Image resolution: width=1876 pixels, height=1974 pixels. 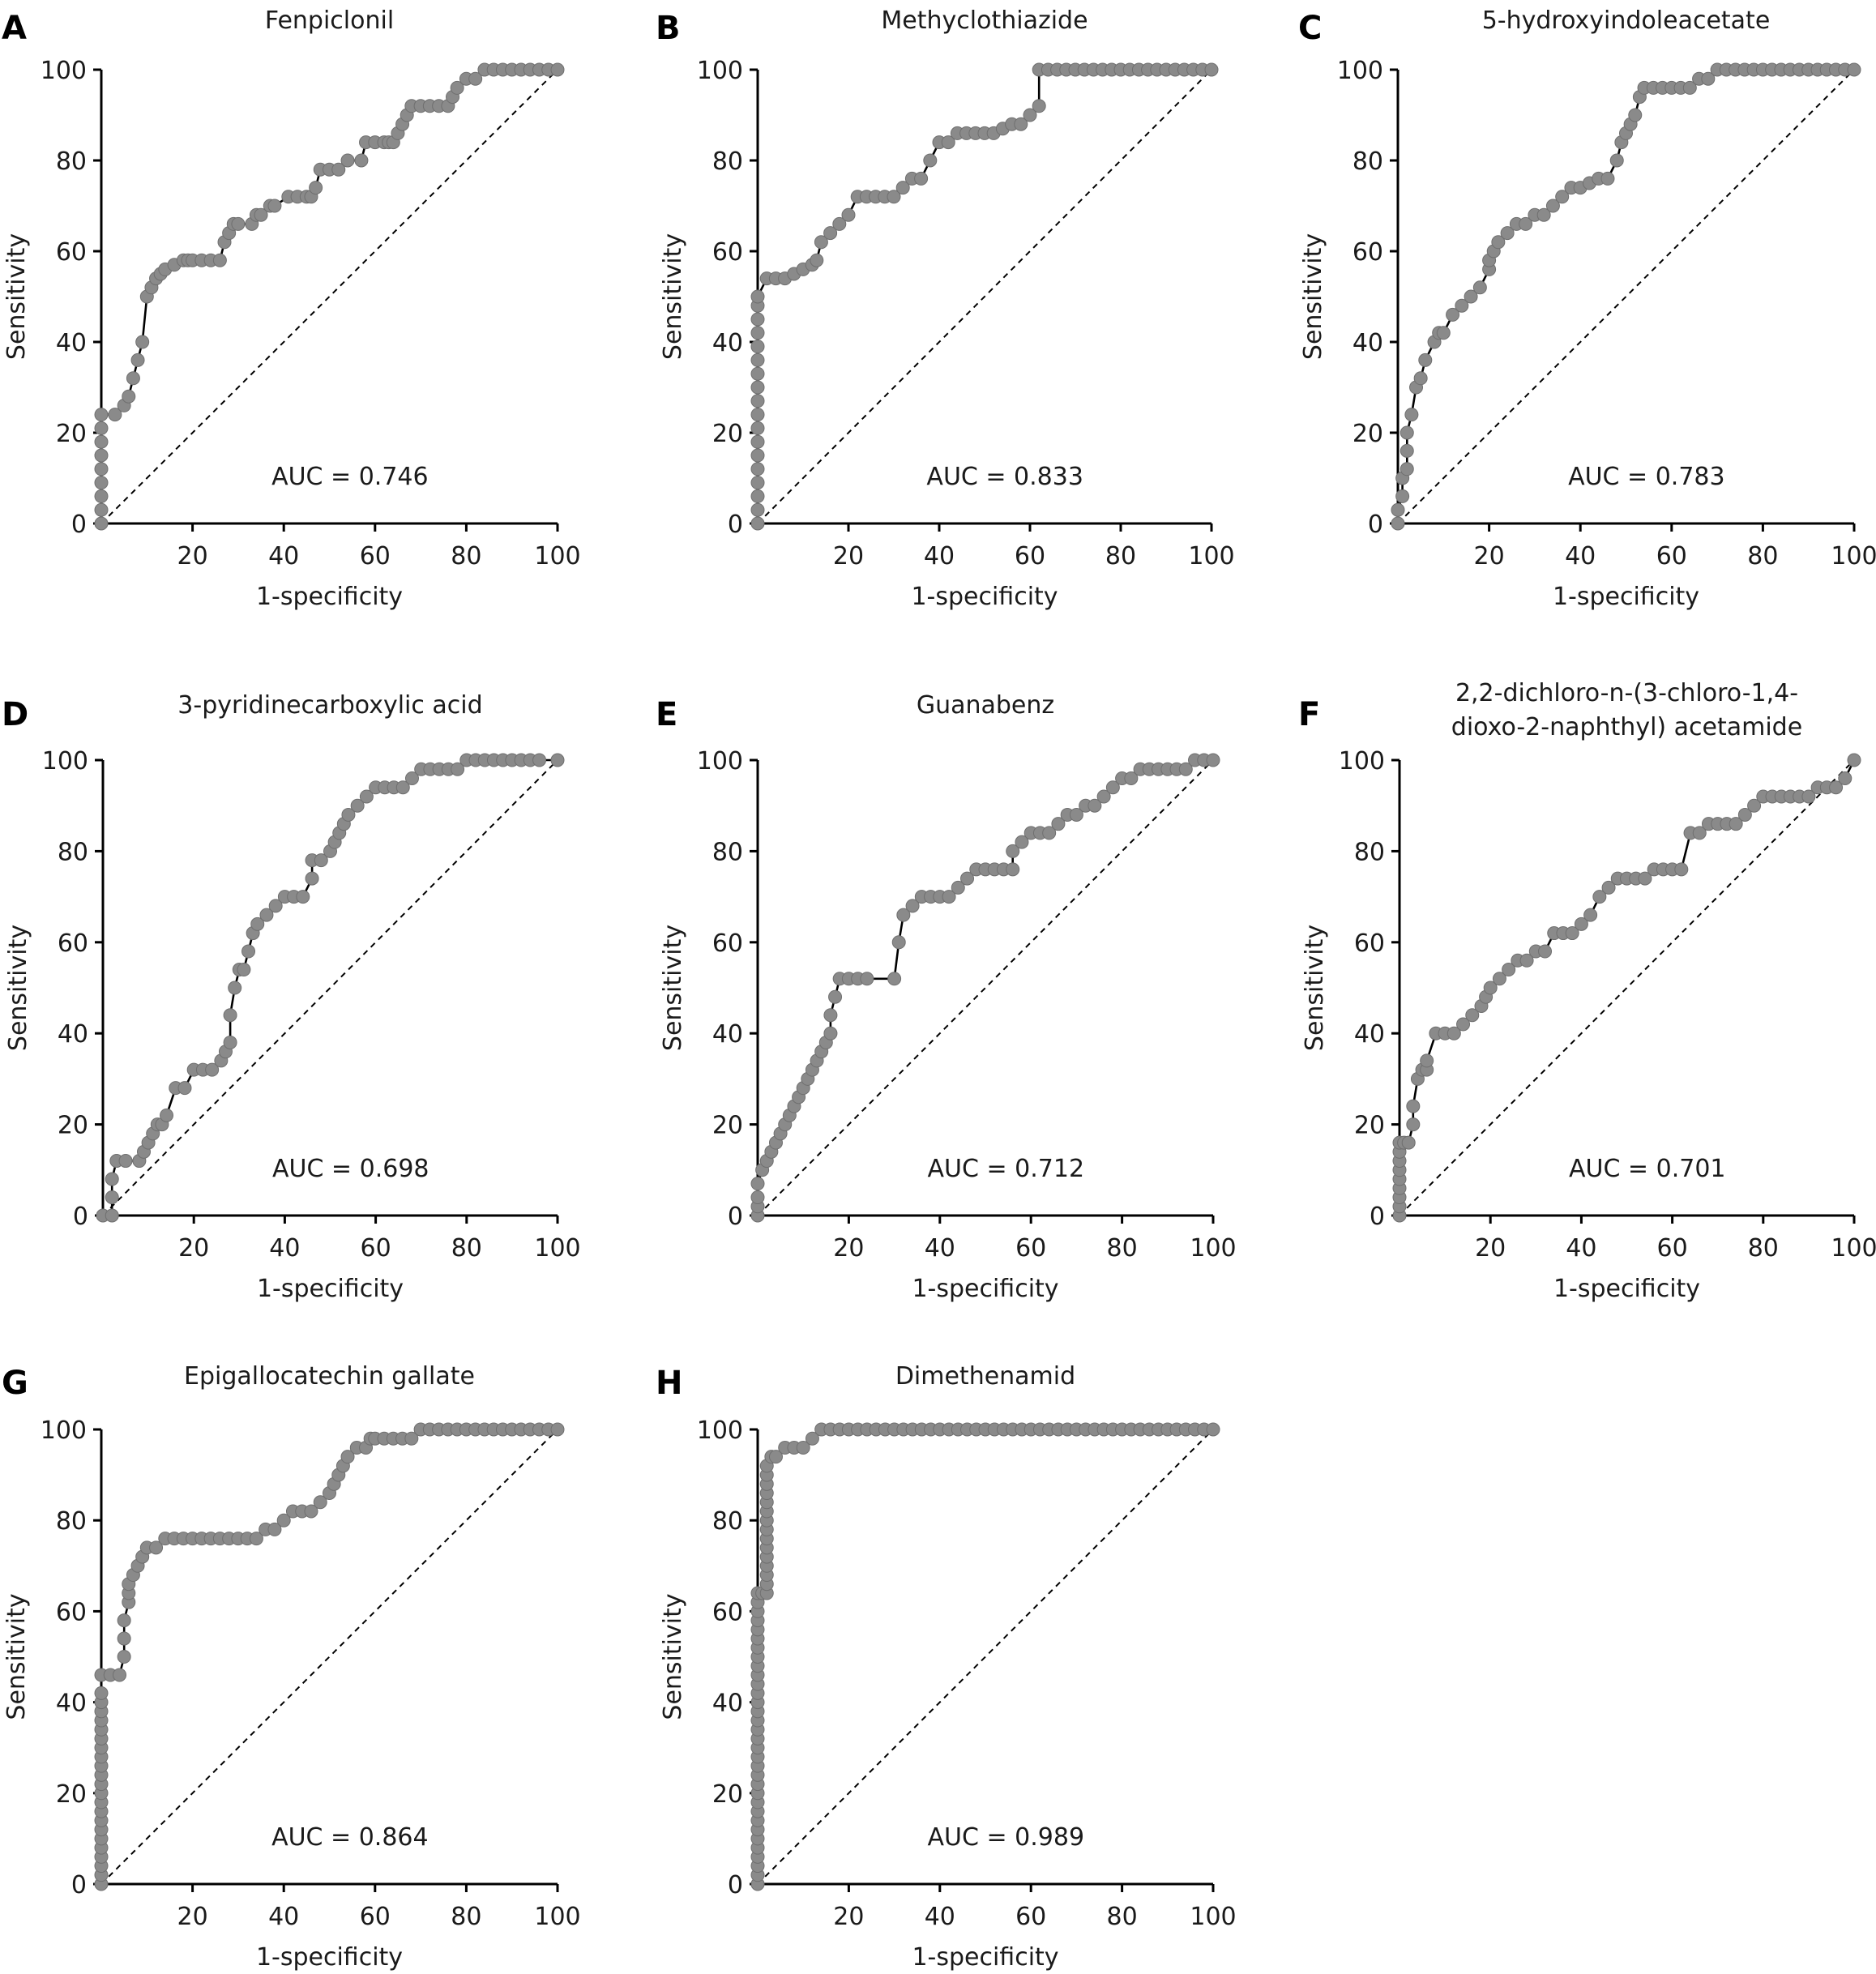 What do you see at coordinates (720, 1430) in the screenshot?
I see `y-tick-label: 100` at bounding box center [720, 1430].